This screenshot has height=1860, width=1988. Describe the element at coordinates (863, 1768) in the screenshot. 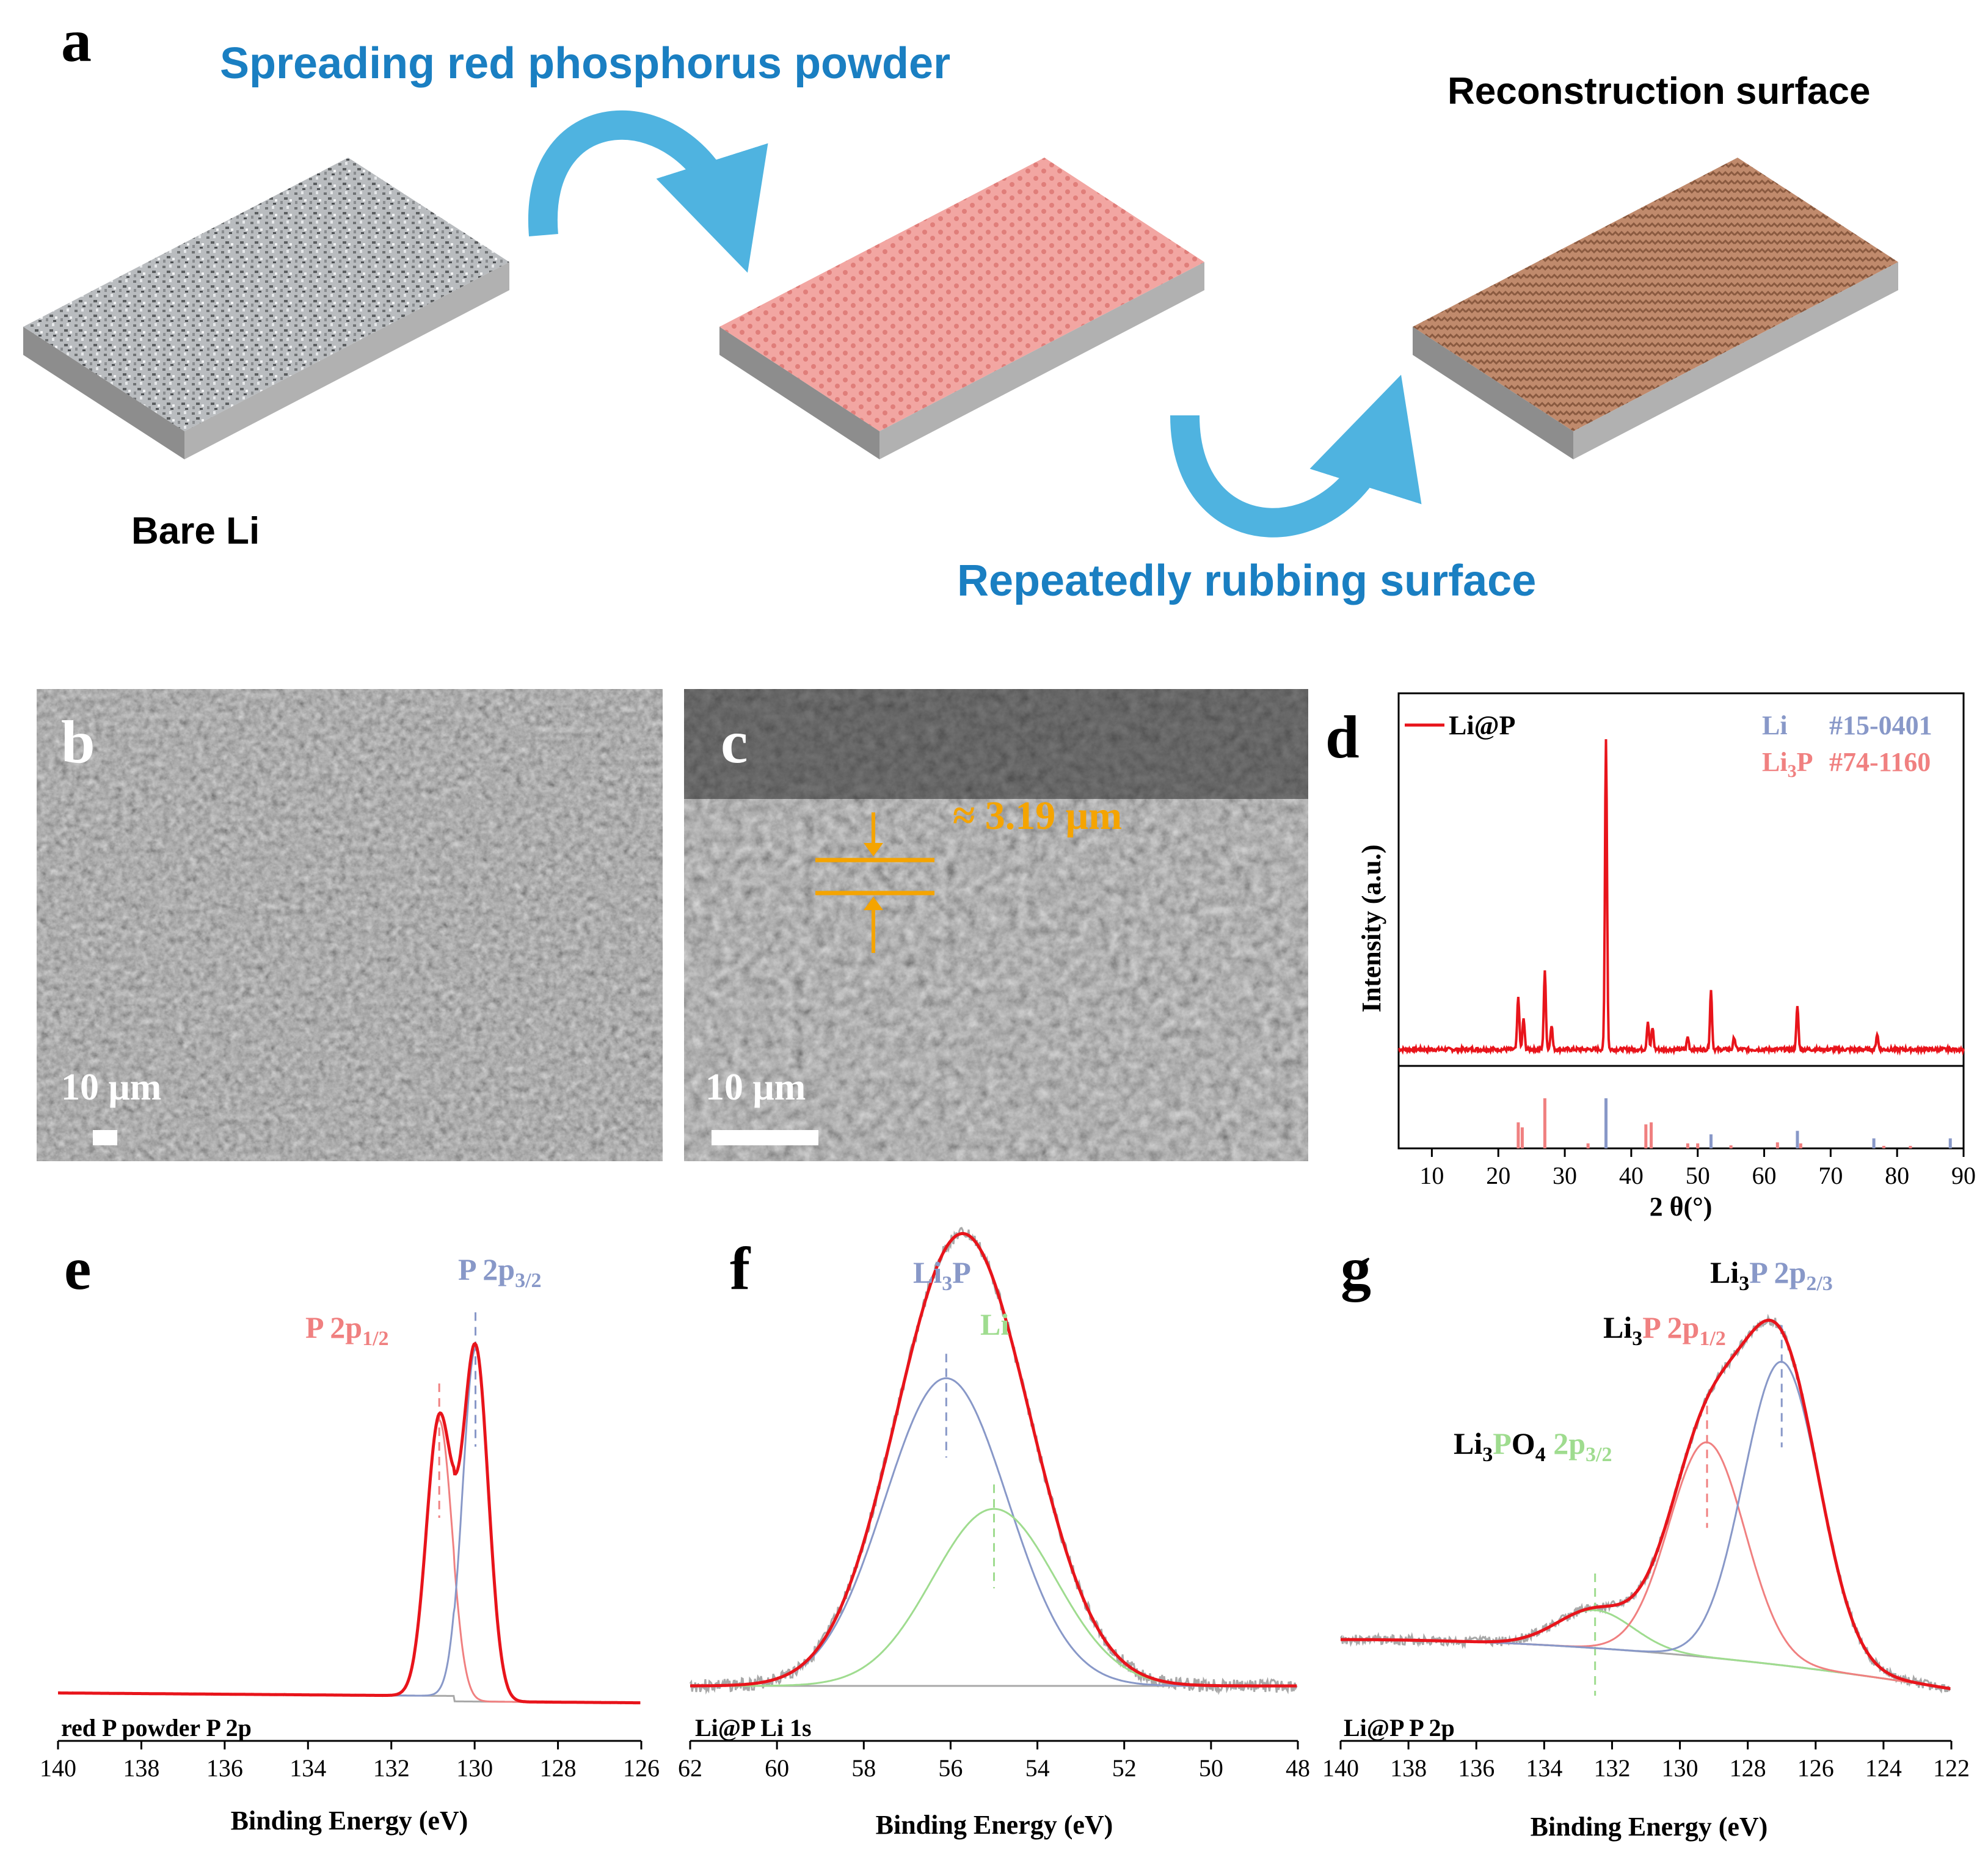

I see `xps-f-tick-label: 58` at that location.